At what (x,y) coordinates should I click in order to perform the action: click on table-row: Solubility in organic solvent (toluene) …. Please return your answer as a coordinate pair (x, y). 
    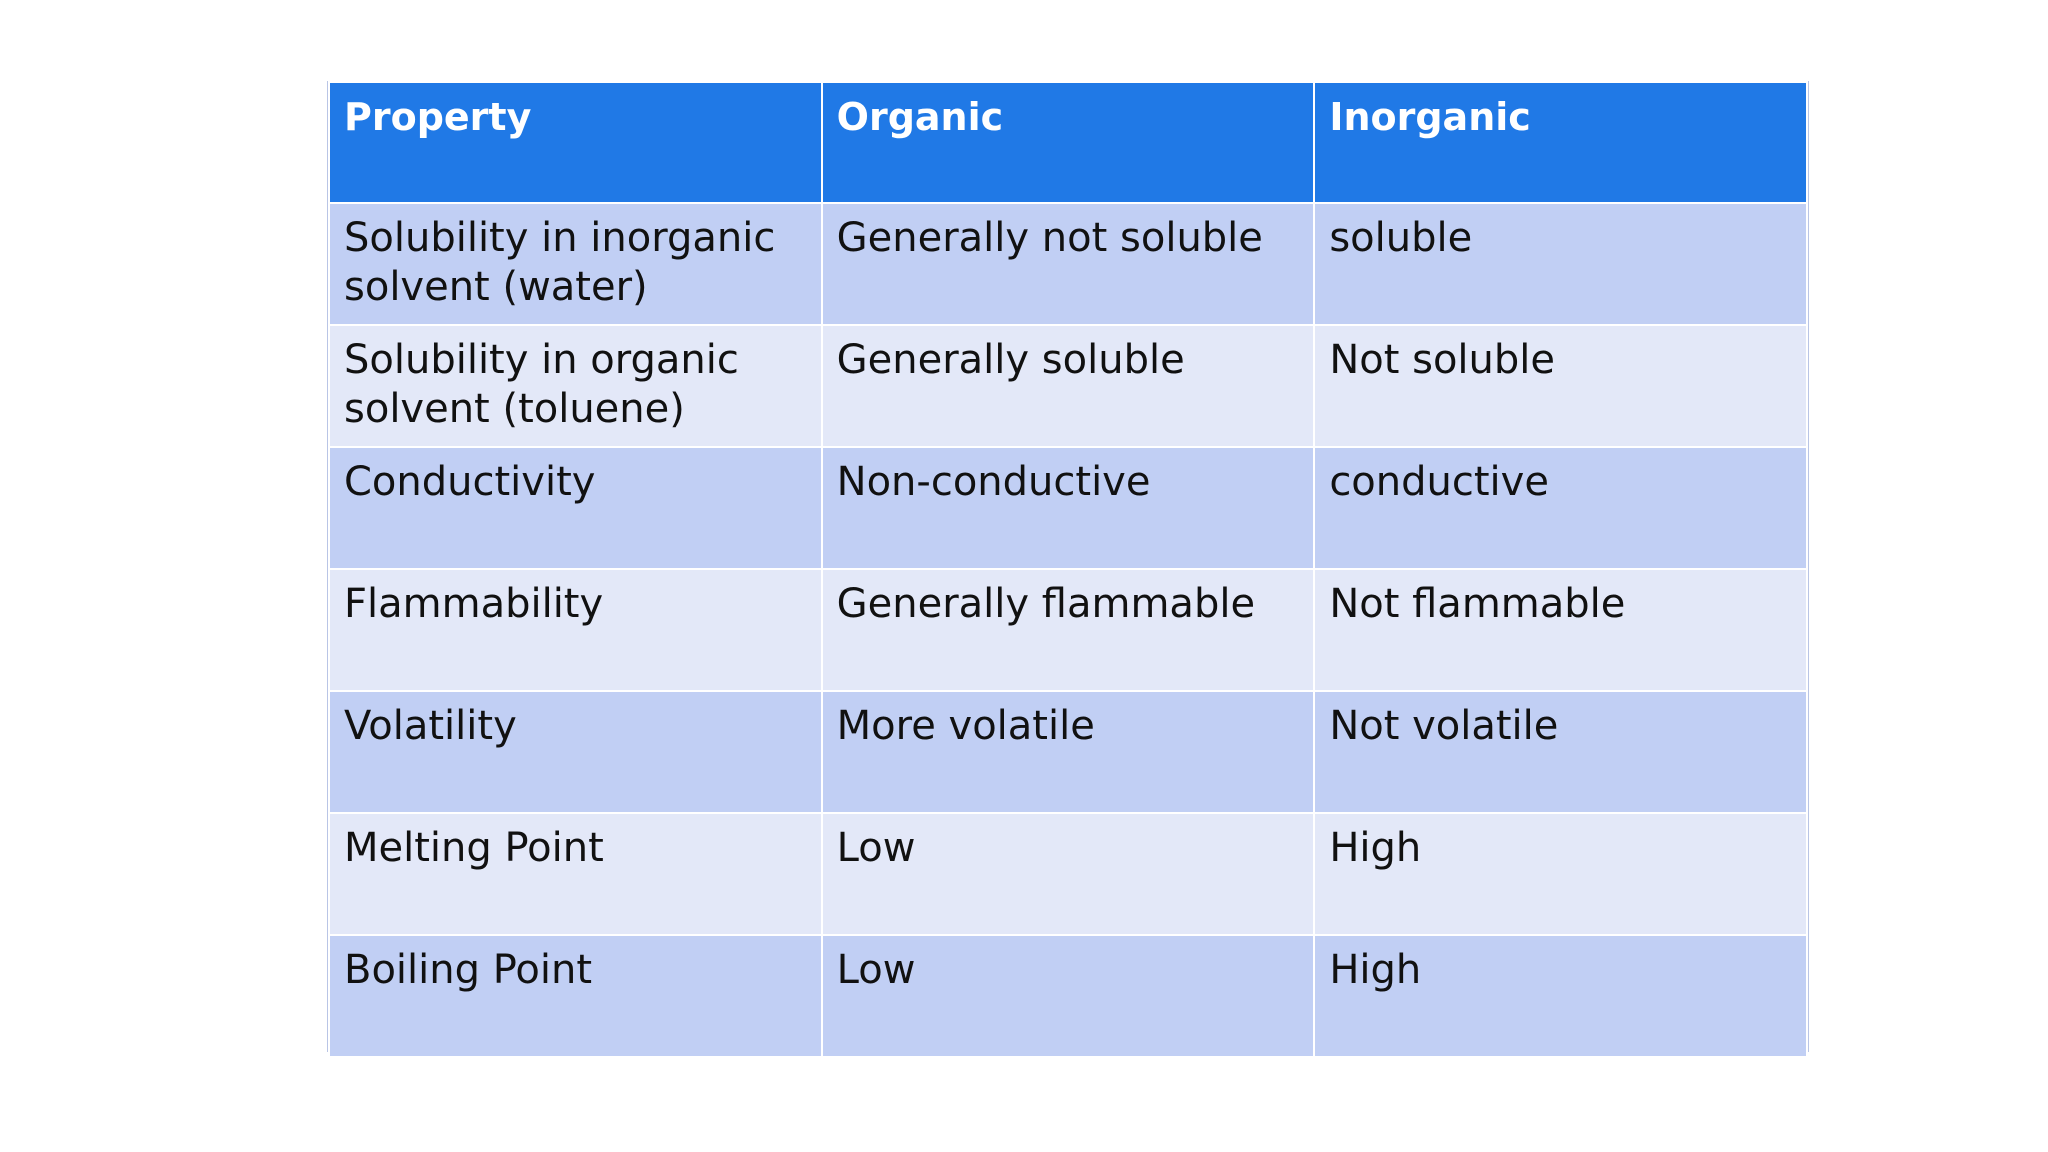
    Looking at the image, I should click on (1068, 386).